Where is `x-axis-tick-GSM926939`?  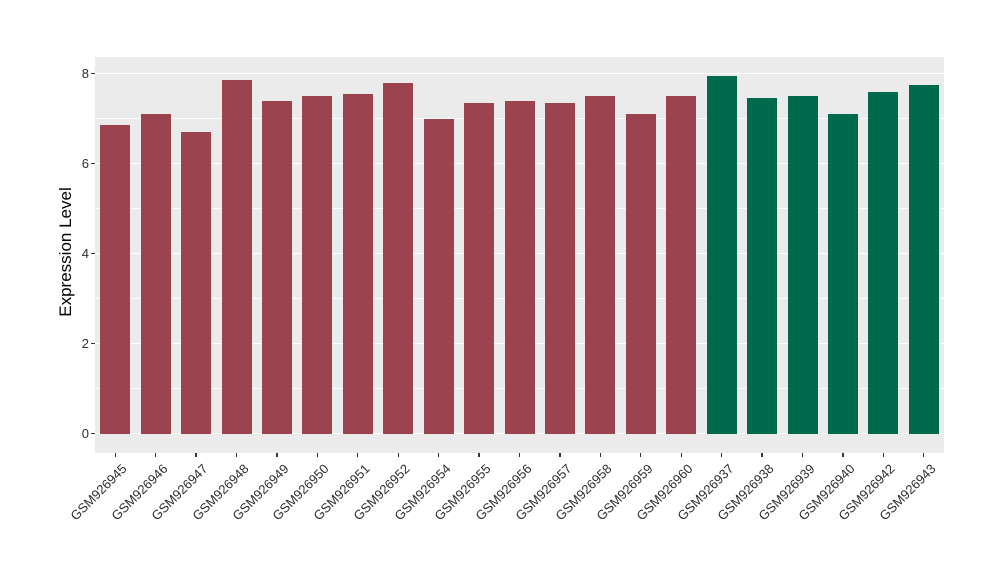
x-axis-tick-GSM926939 is located at coordinates (802, 455).